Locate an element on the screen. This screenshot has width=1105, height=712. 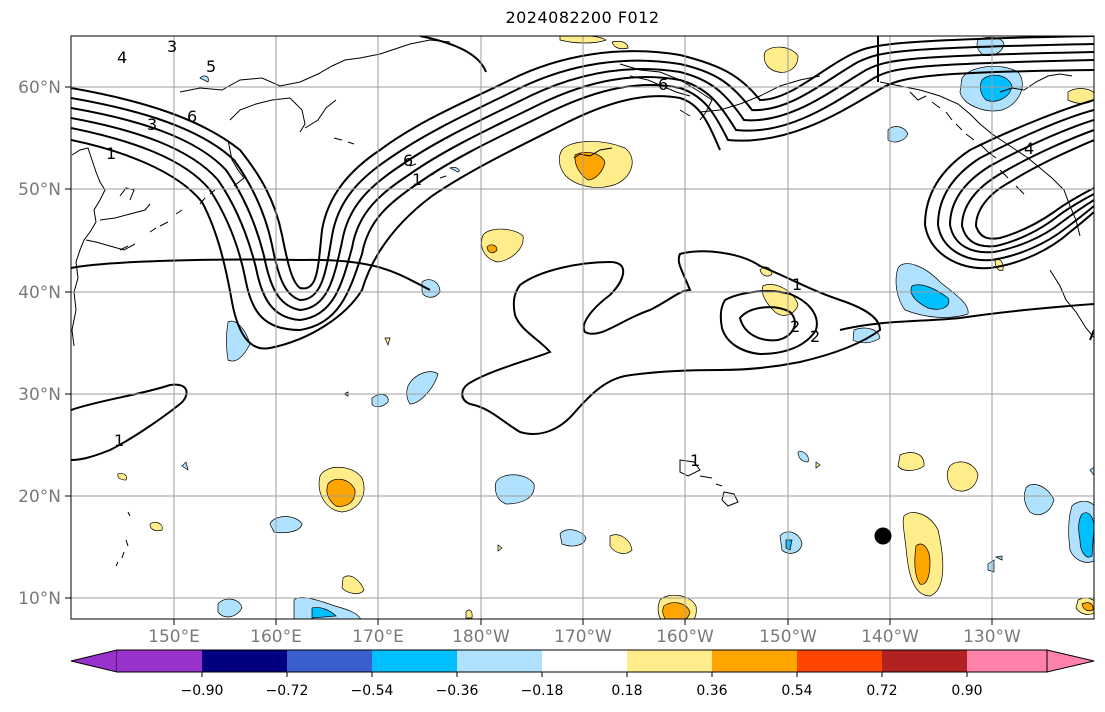
colorbar-tick-label: −0.90 is located at coordinates (202, 691).